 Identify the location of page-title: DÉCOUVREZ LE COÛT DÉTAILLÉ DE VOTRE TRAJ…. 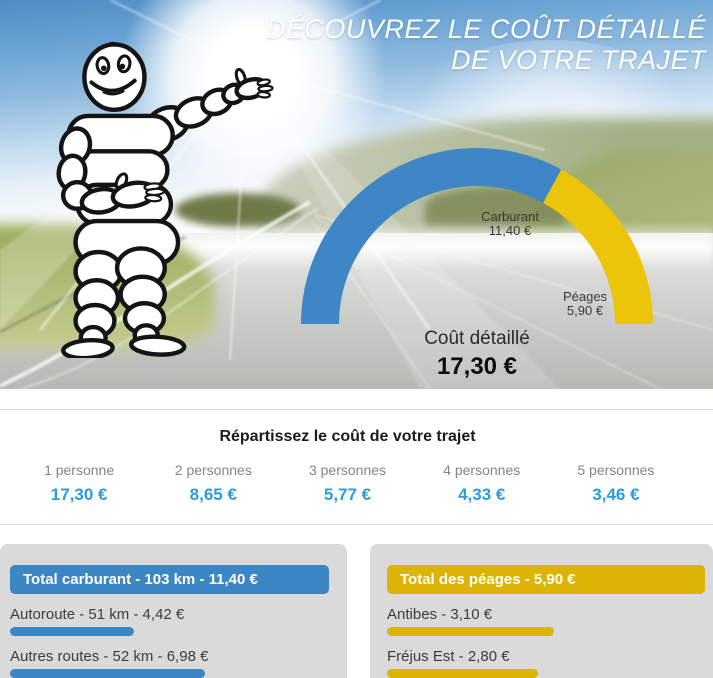
(486, 45).